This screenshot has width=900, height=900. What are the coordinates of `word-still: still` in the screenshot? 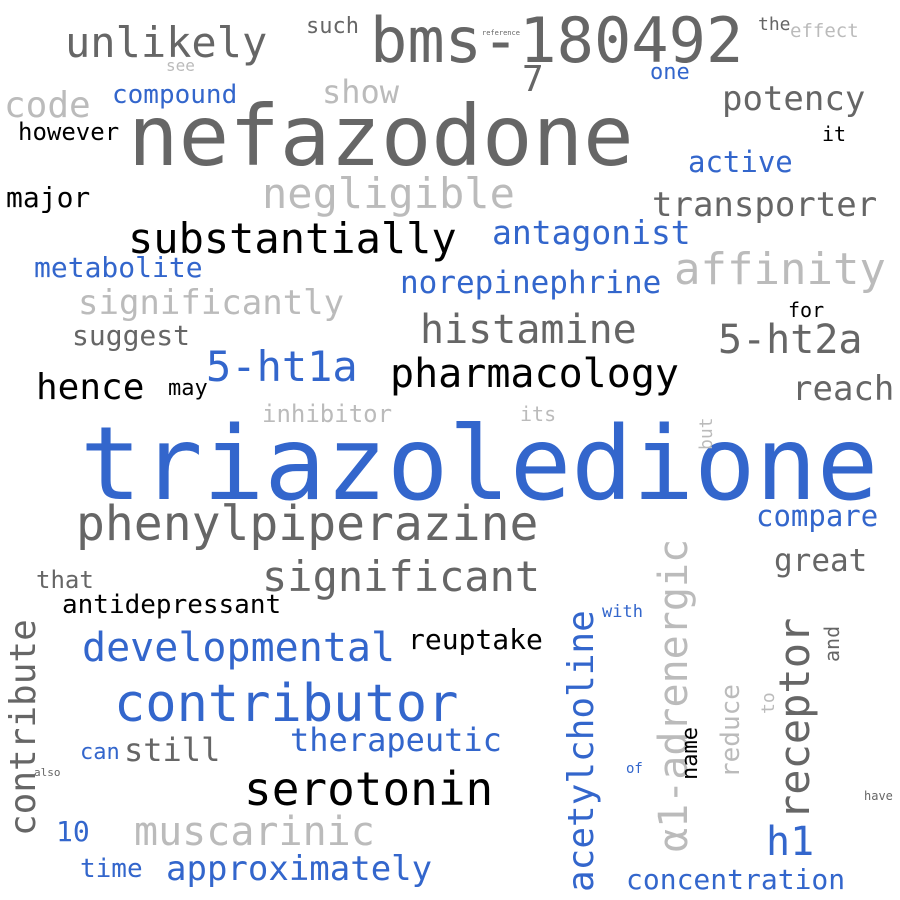 It's located at (172, 750).